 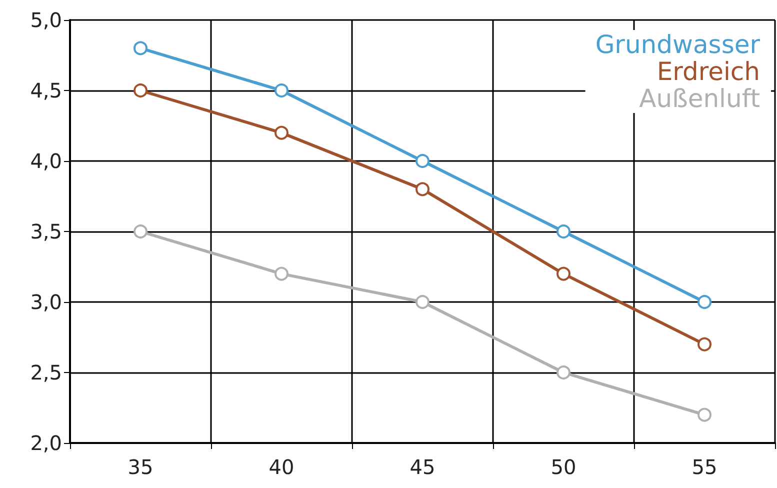 I want to click on y-tick-label: 2,0, so click(x=46, y=443).